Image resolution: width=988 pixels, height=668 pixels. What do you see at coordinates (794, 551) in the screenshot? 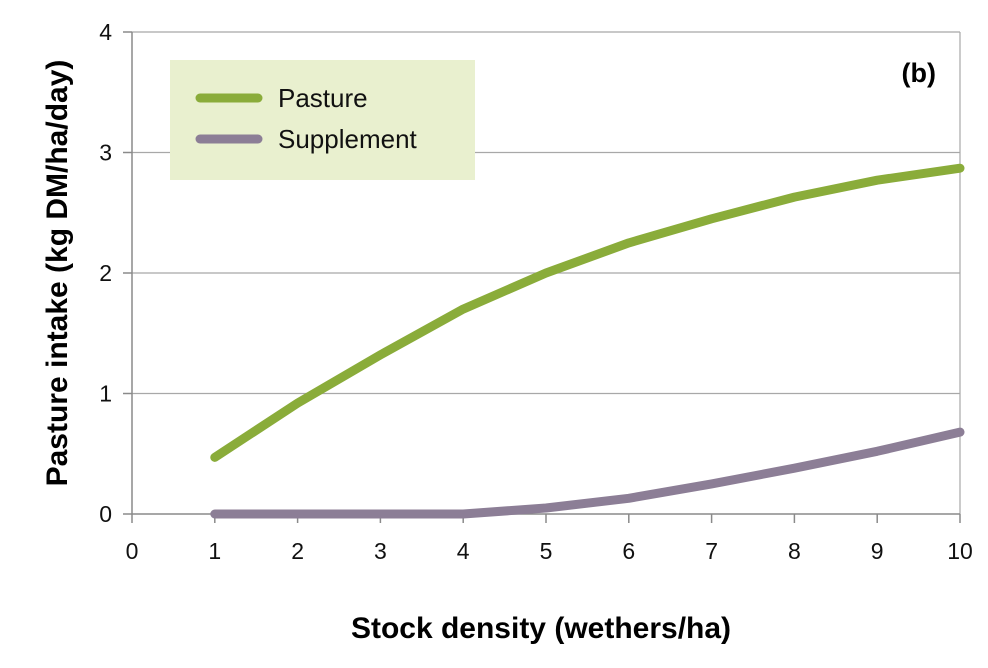
I see `x-tick-label: 8` at bounding box center [794, 551].